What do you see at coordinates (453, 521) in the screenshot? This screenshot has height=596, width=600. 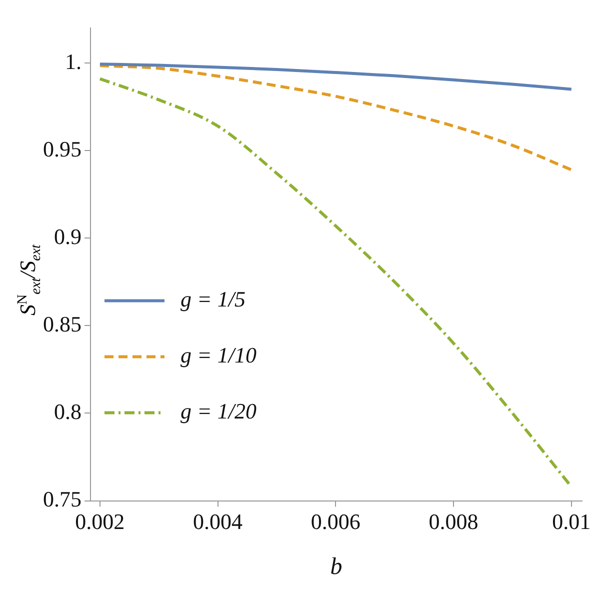 I see `x-tick-label: 0.008` at bounding box center [453, 521].